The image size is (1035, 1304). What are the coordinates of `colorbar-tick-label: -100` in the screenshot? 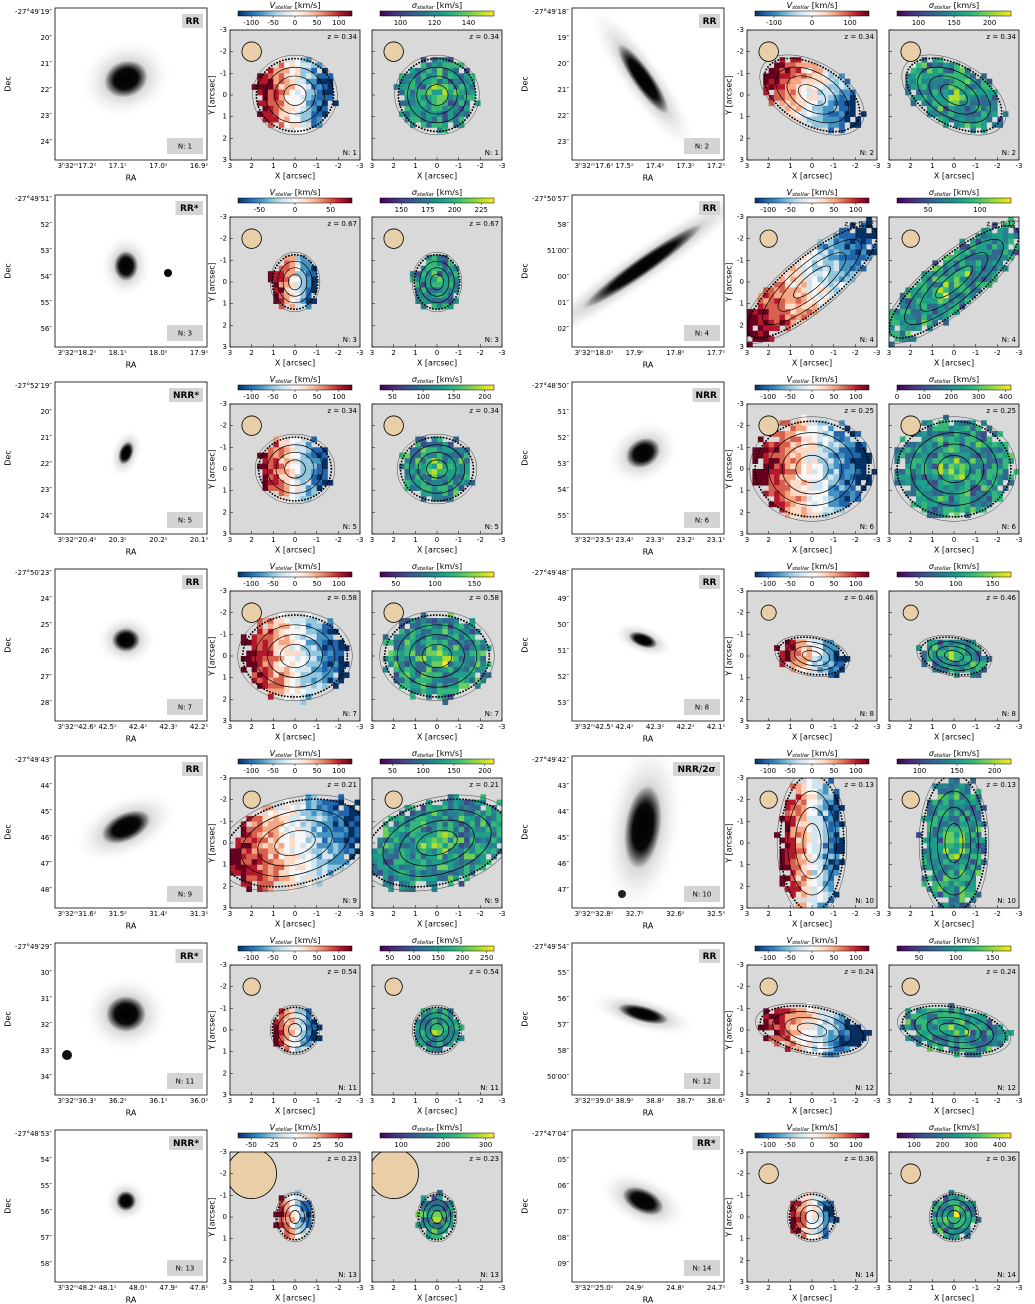 It's located at (251, 584).